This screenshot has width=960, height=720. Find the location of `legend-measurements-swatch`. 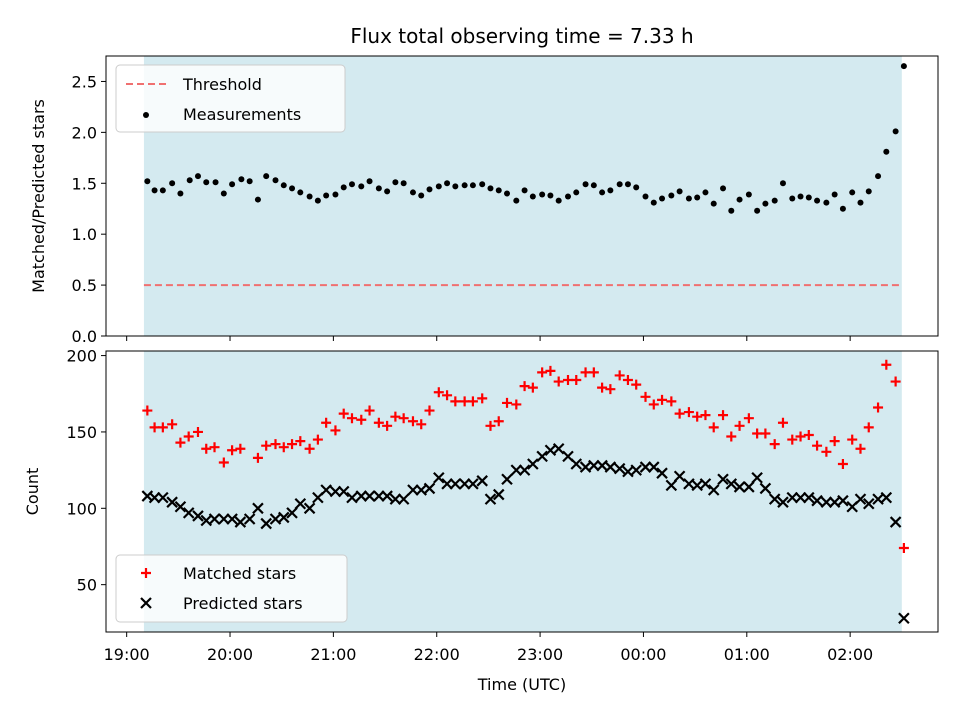

legend-measurements-swatch is located at coordinates (146, 115).